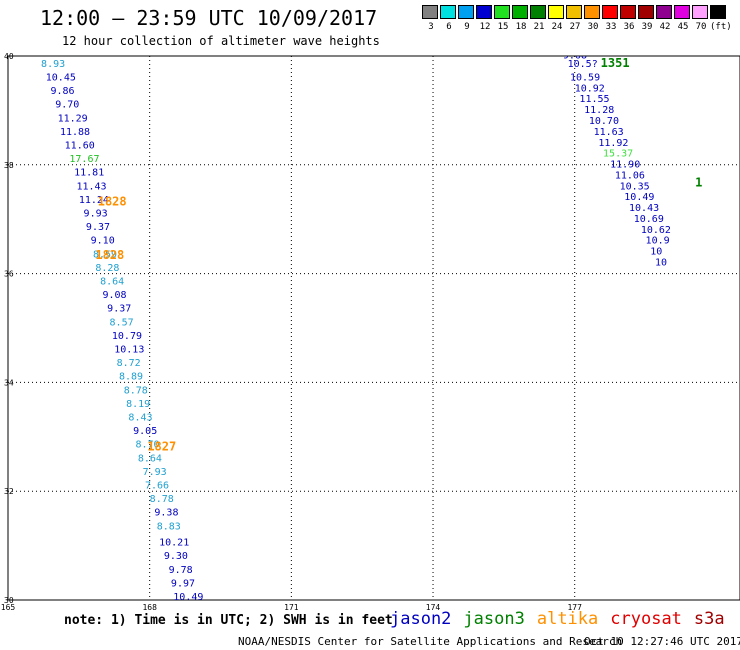 The width and height of the screenshot is (740, 650). Describe the element at coordinates (721, 27) in the screenshot. I see `color-scale-label: (ft)` at that location.